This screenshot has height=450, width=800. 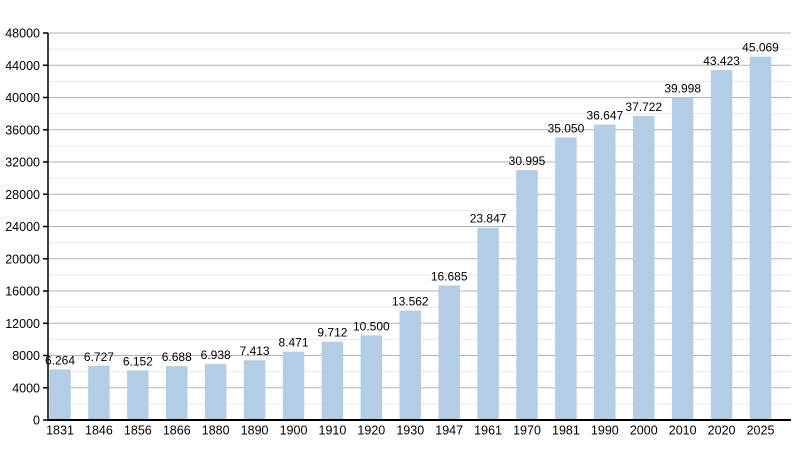 What do you see at coordinates (255, 431) in the screenshot?
I see `x-tick-label: 1890` at bounding box center [255, 431].